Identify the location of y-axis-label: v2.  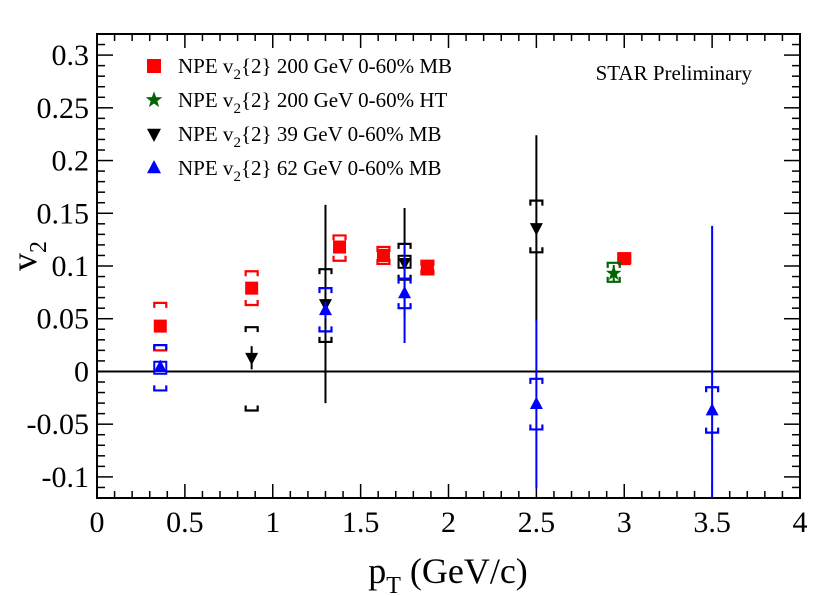
(28, 256).